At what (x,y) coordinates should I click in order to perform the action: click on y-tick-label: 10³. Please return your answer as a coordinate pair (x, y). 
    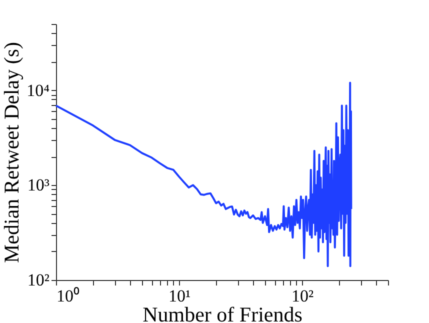
    Looking at the image, I should click on (38, 185).